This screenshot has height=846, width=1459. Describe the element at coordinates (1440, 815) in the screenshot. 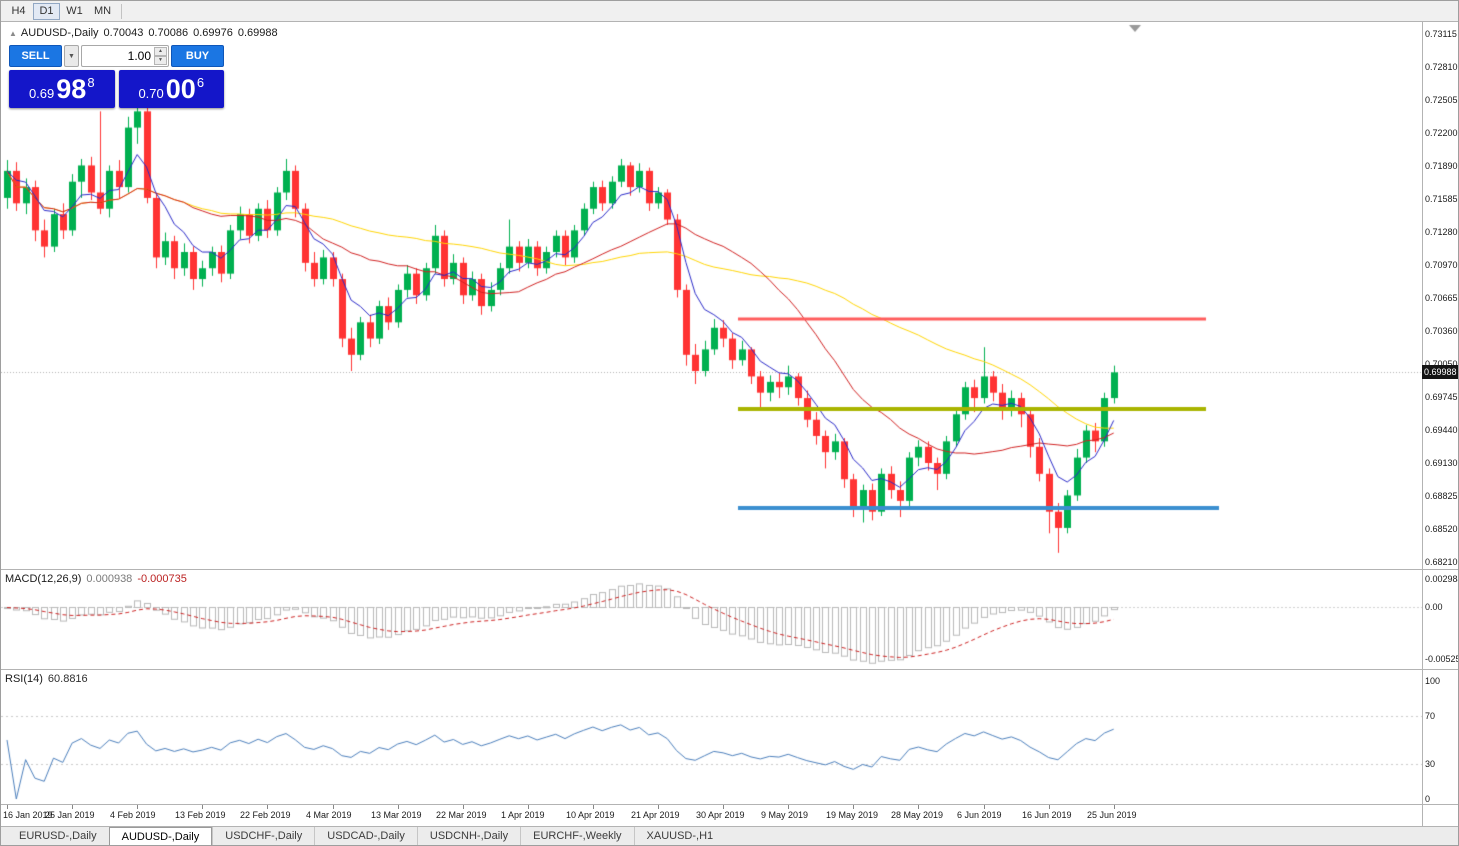

I see `date-axis-corner` at that location.